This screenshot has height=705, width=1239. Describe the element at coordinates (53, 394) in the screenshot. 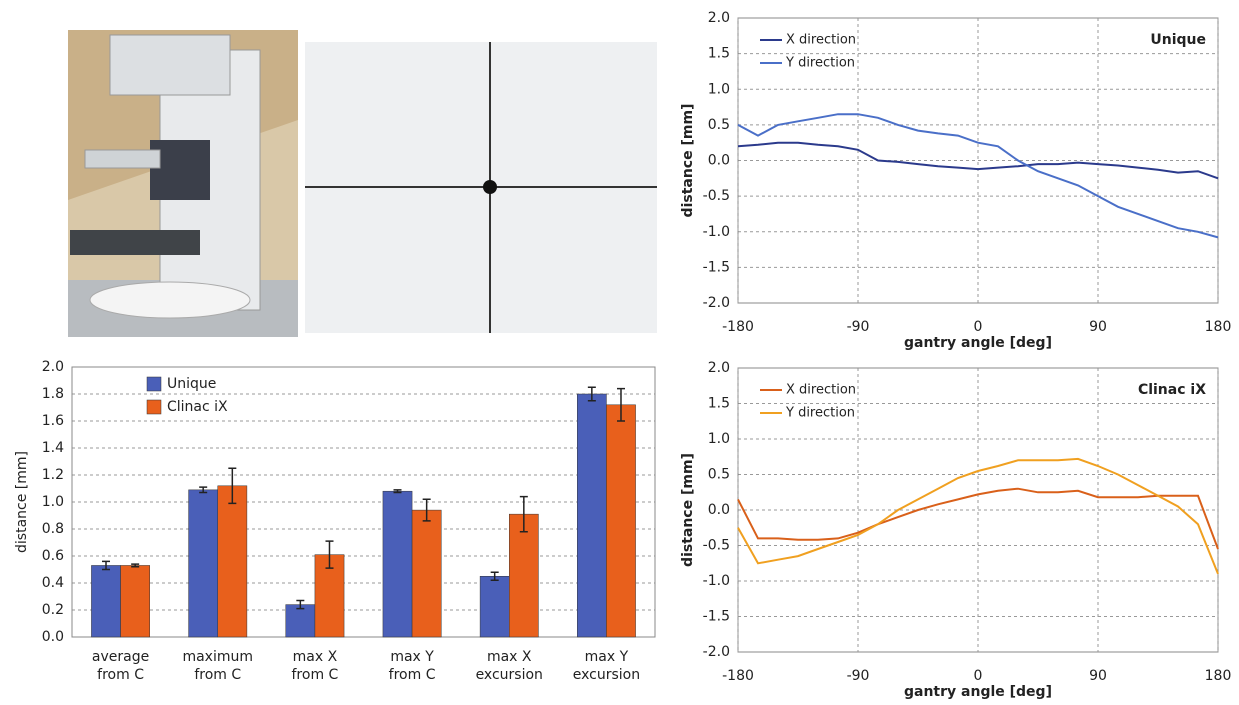

I see `y-tick-label: 1.8` at that location.